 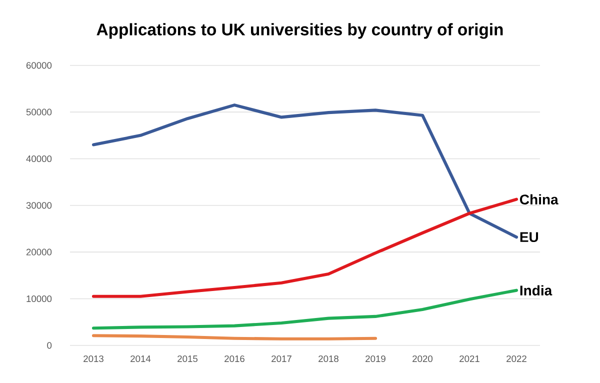 I want to click on y-tick-label: 20000, so click(x=39, y=252).